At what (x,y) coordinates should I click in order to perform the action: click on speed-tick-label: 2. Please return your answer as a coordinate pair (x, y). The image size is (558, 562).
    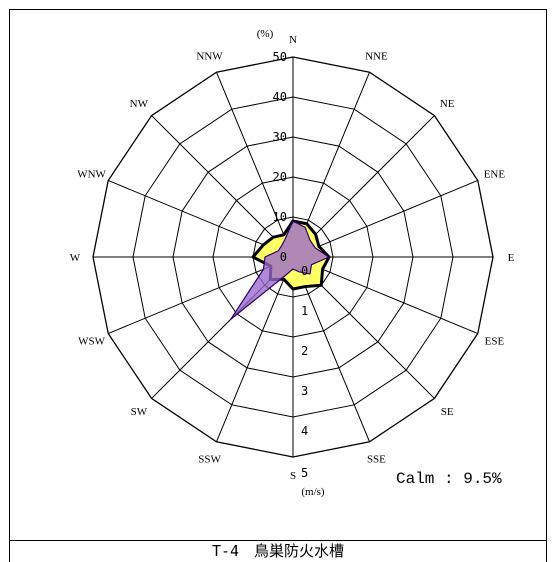
    Looking at the image, I should click on (304, 351).